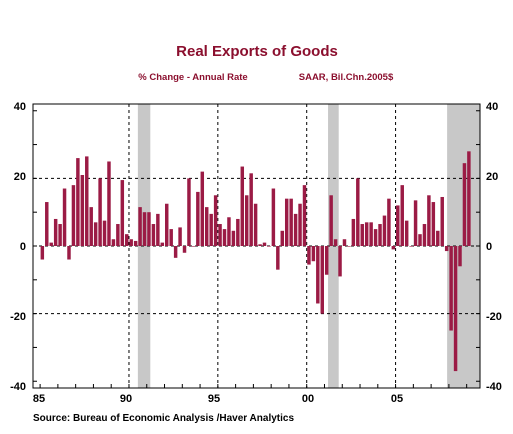 Image resolution: width=513 pixels, height=434 pixels. What do you see at coordinates (23, 247) in the screenshot?
I see `y-tick-label: 0` at bounding box center [23, 247].